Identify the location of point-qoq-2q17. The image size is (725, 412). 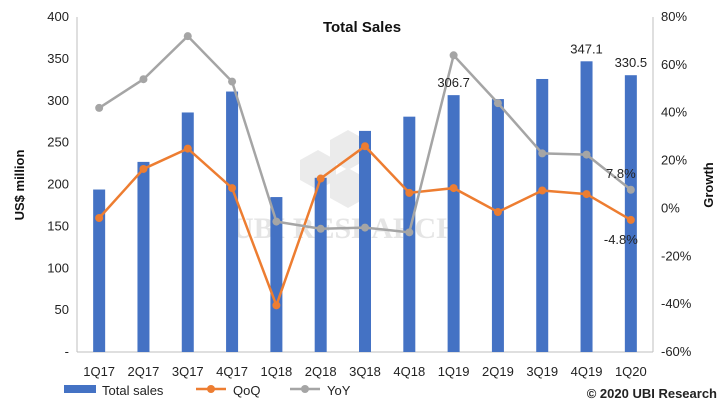
(143, 168).